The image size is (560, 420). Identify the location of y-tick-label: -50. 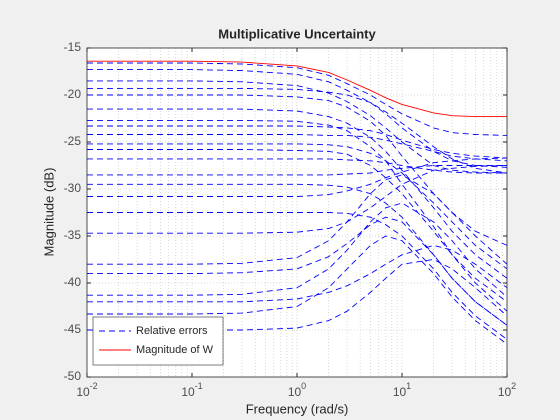
(73, 376).